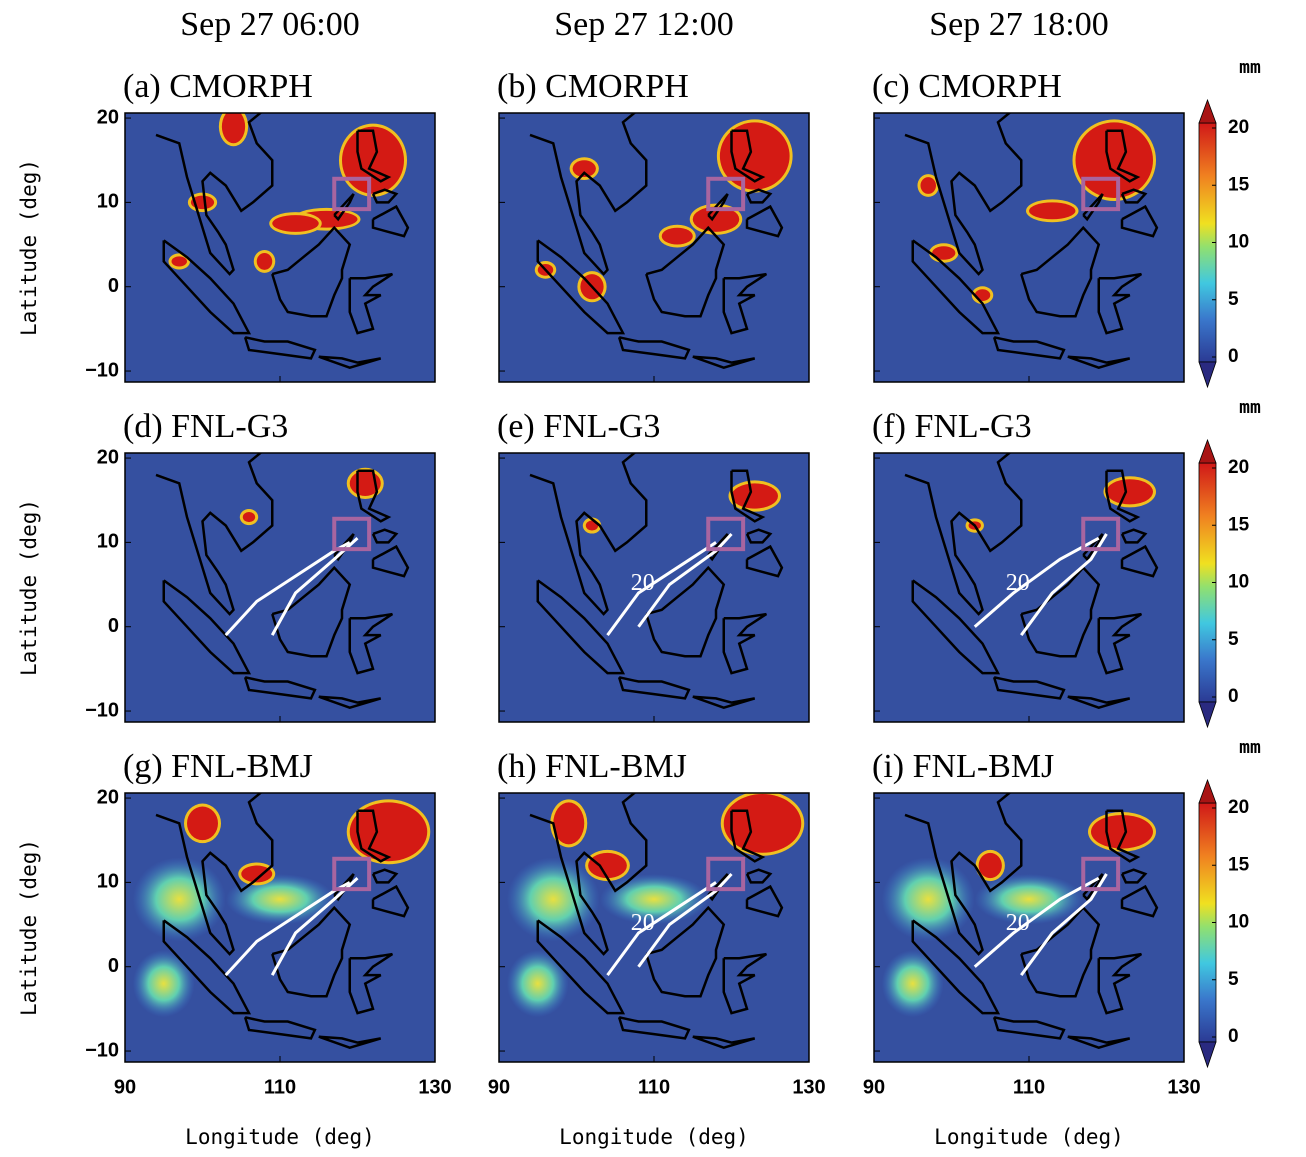  What do you see at coordinates (593, 86) in the screenshot?
I see `panel-title: (b) CMORPH` at bounding box center [593, 86].